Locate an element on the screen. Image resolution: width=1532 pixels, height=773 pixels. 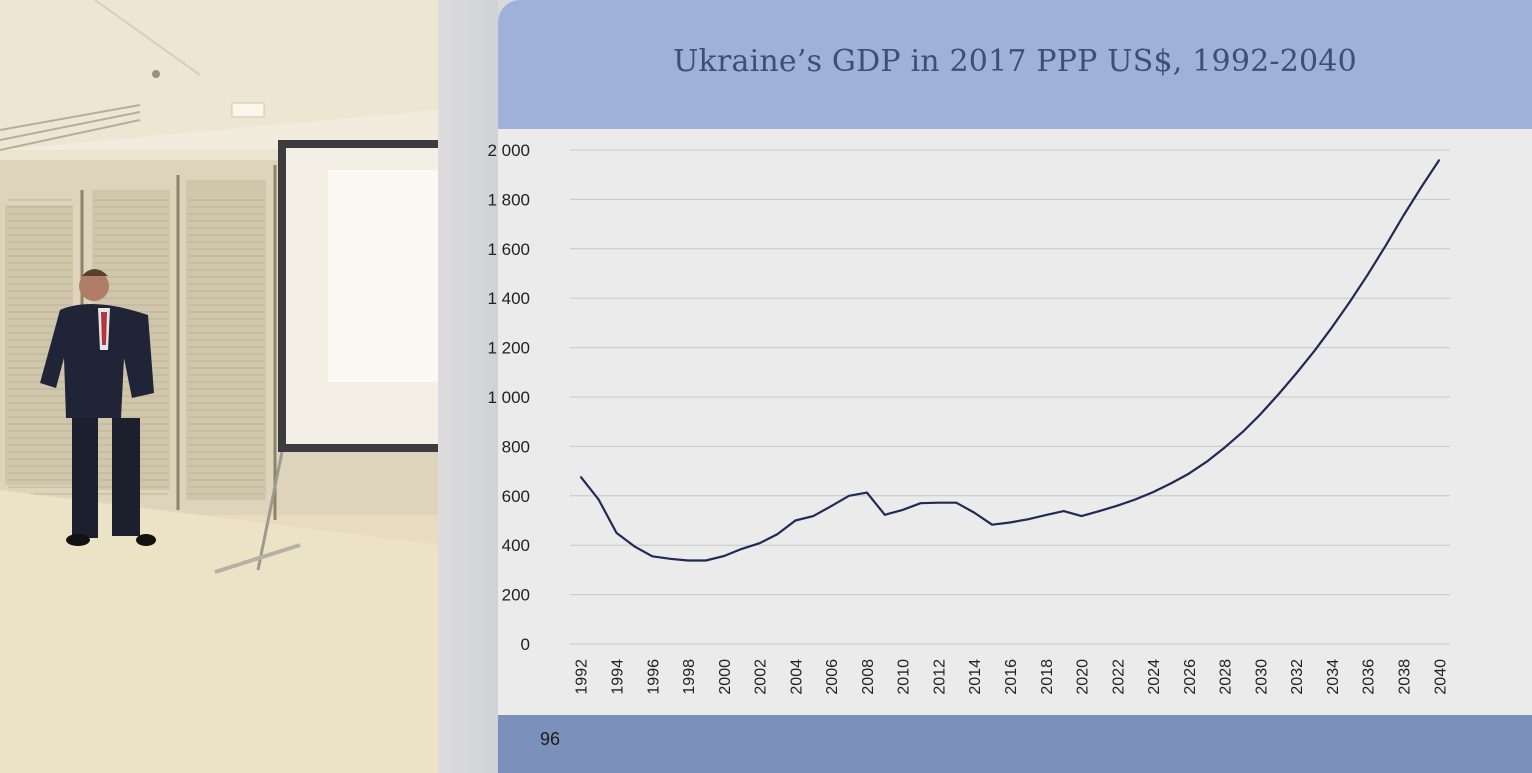
x-tick-label: 1996 is located at coordinates (653, 677).